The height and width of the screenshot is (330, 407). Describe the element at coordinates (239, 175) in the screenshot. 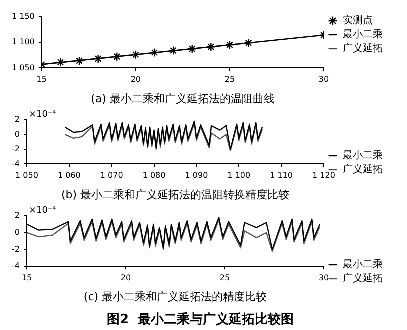

I see `x-tick-label: 1 100` at that location.